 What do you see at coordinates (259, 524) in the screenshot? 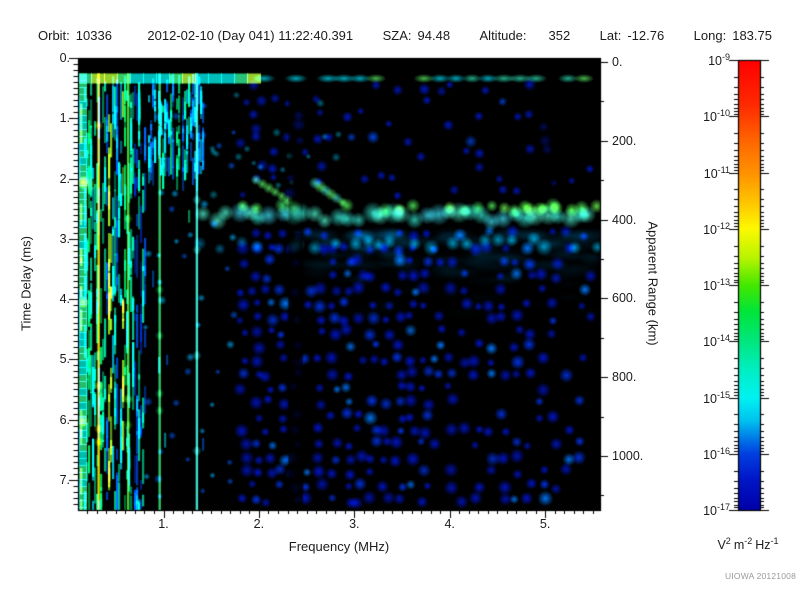
I see `freq-axis-tick-label: 2.` at bounding box center [259, 524].